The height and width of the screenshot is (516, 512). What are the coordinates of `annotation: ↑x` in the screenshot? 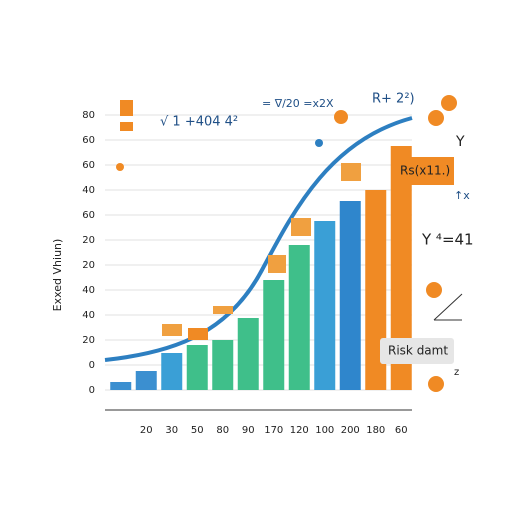 It's located at (462, 195).